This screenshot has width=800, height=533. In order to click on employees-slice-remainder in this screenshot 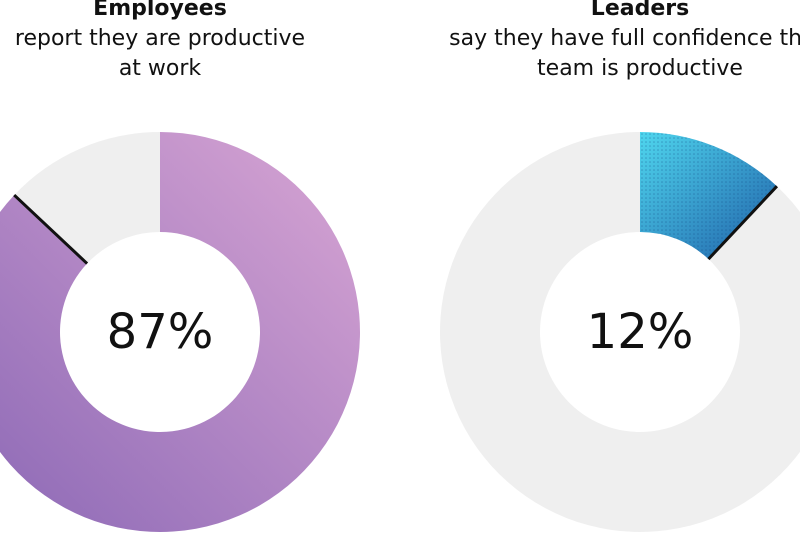, I will do `click(87, 198)`.